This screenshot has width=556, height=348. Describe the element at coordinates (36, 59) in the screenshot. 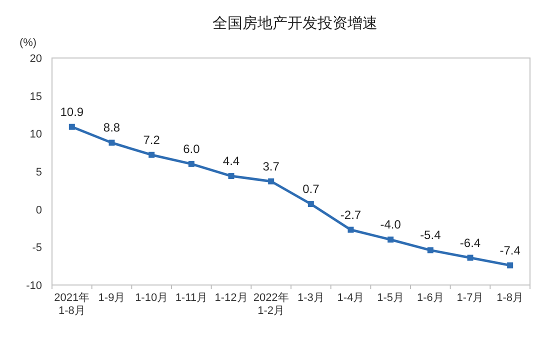

I see `y-tick-label: 20` at that location.